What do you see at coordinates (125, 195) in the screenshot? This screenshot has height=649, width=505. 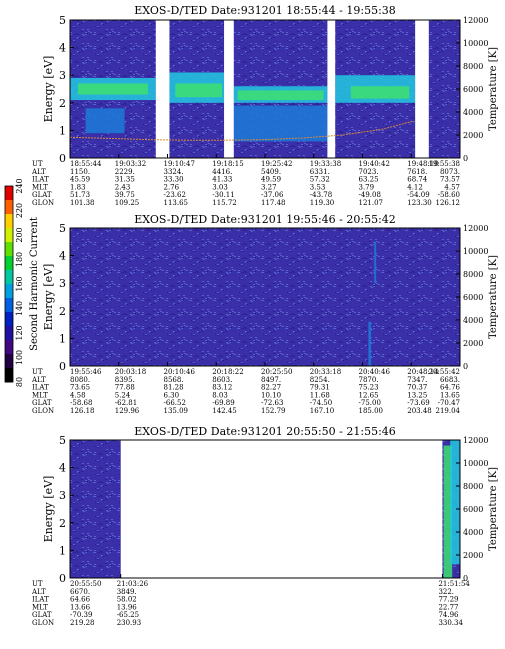 I see `orbit-table-cell: 39.75` at bounding box center [125, 195].